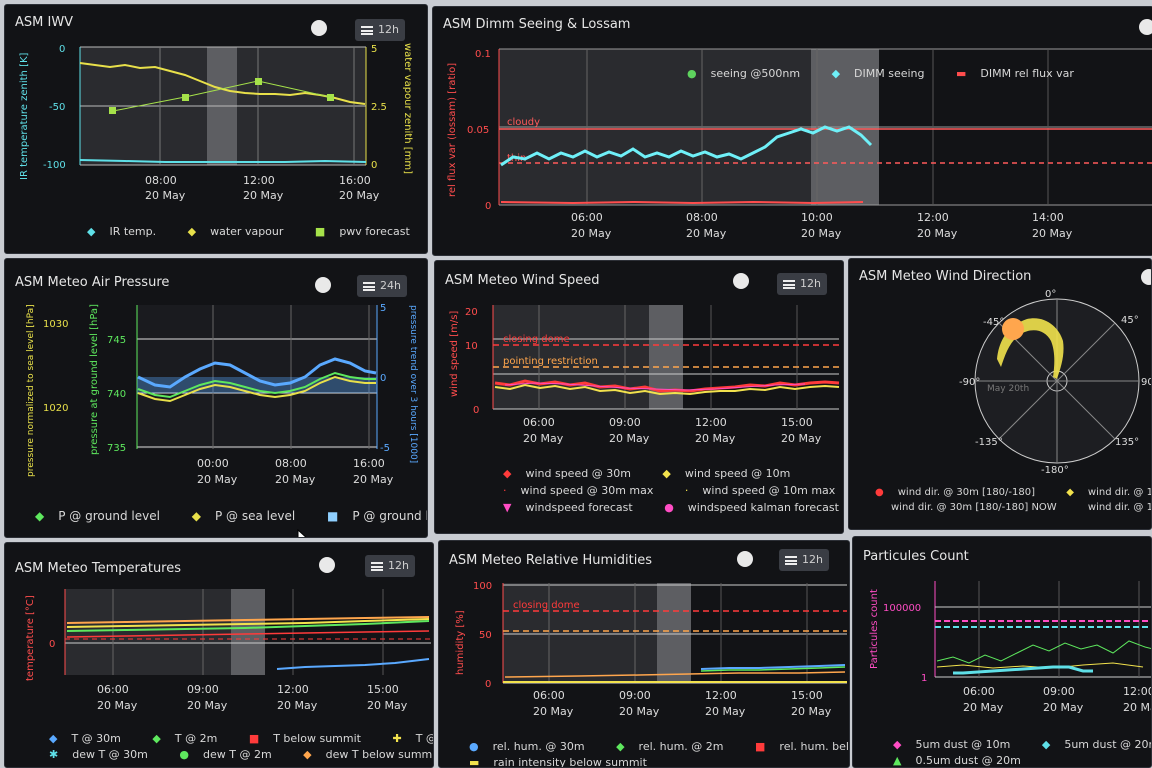 This screenshot has height=768, width=1152. What do you see at coordinates (902, 608) in the screenshot?
I see `y-tick: 100000` at bounding box center [902, 608].